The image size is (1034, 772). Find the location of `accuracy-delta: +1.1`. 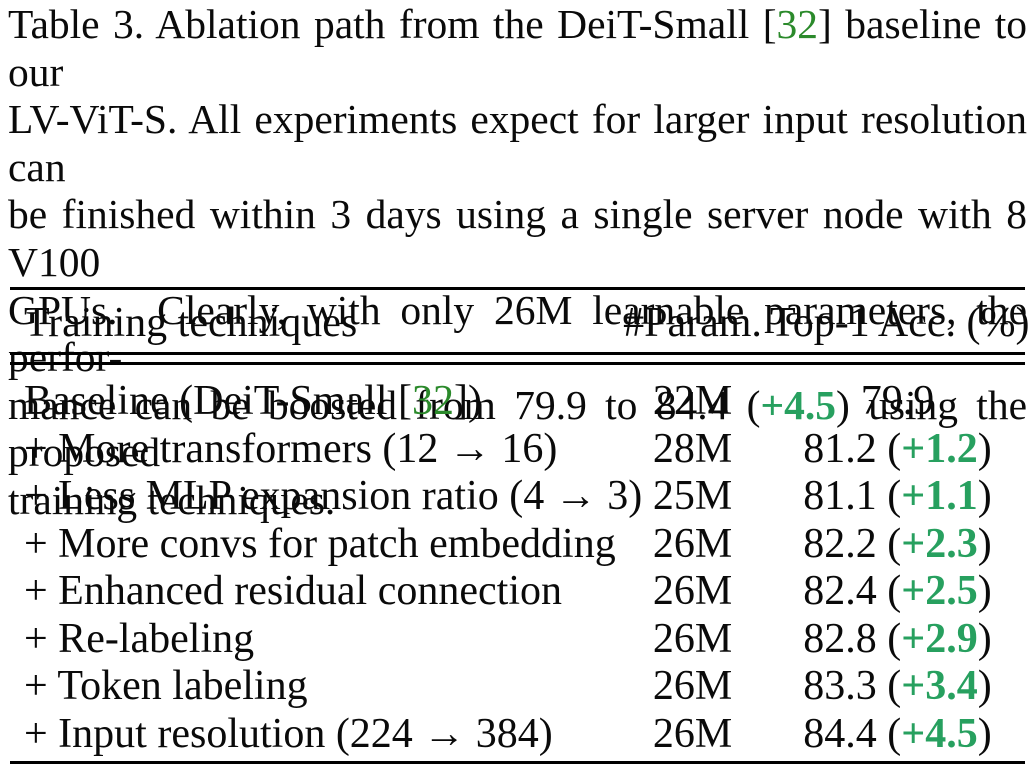

accuracy-delta: +1.1 is located at coordinates (939, 496).